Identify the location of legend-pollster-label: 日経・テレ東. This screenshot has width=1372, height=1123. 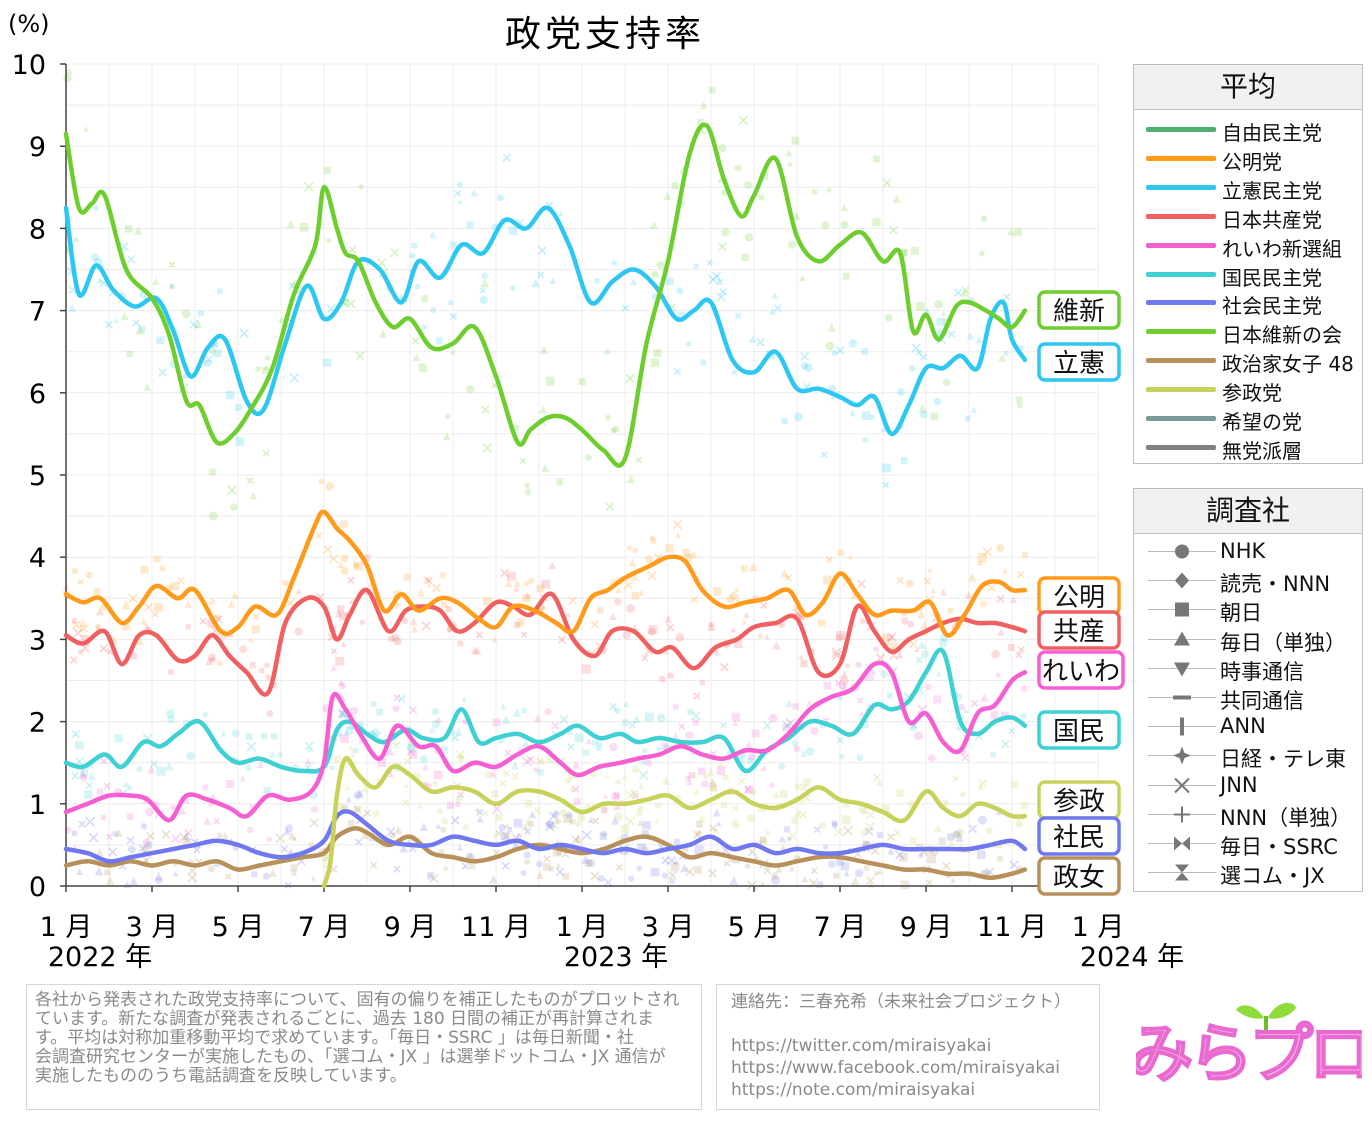
(1283, 759).